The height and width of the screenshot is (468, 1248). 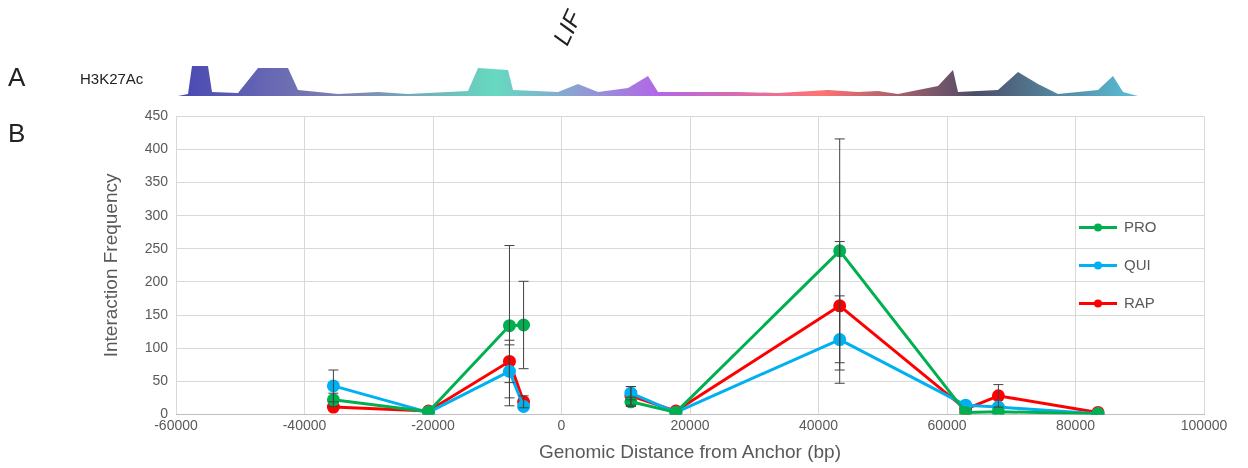 I want to click on y-tick-label: 400, so click(x=156, y=148).